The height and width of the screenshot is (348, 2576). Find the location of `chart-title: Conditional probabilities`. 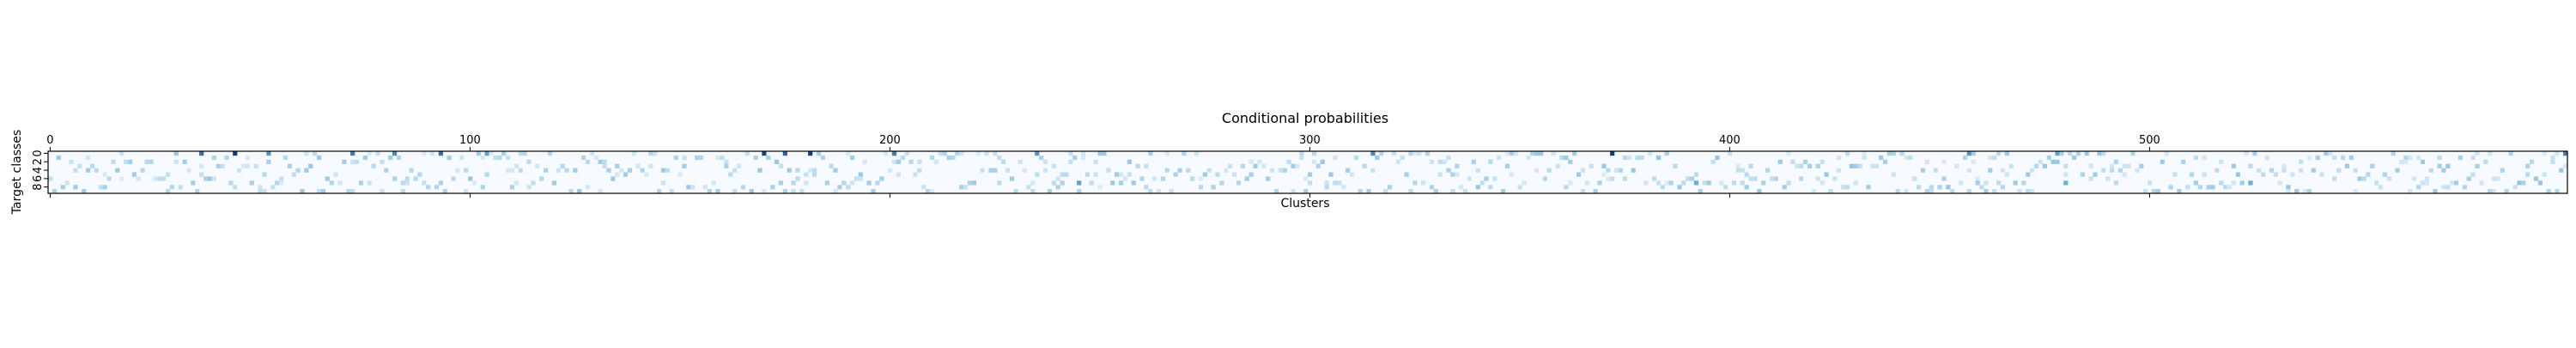

chart-title: Conditional probabilities is located at coordinates (1305, 118).